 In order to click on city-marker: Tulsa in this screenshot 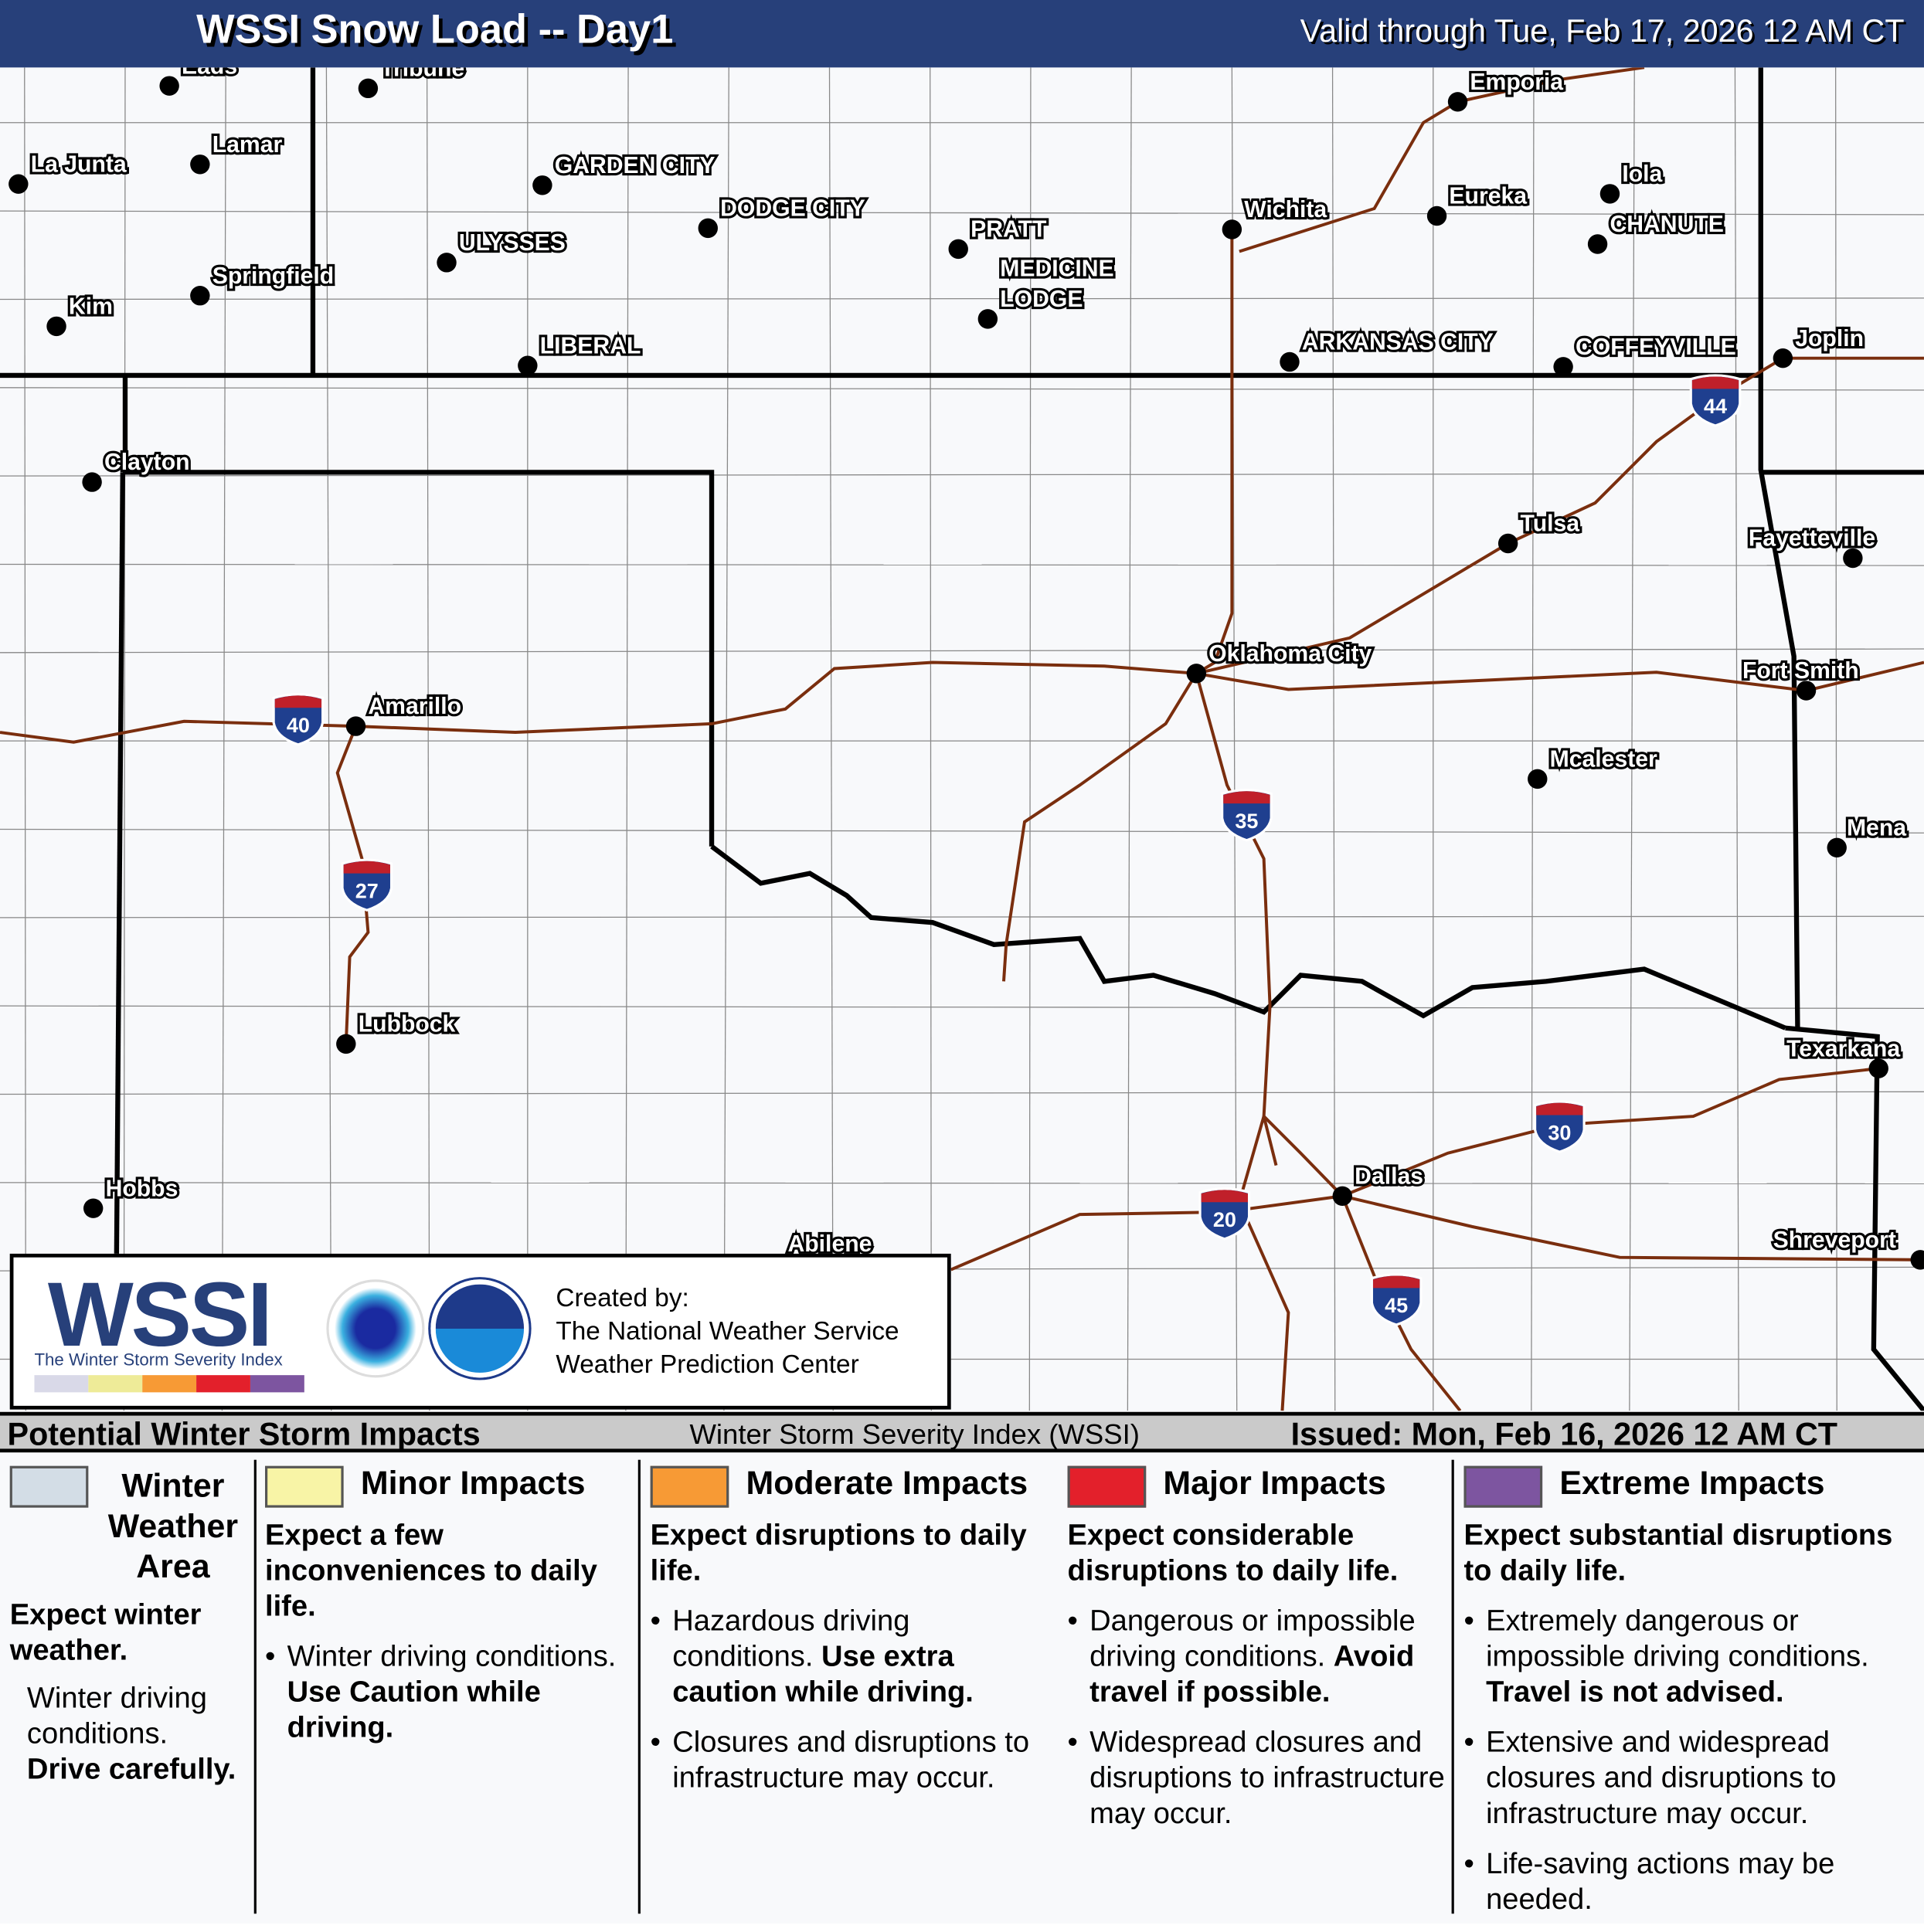, I will do `click(1539, 531)`.